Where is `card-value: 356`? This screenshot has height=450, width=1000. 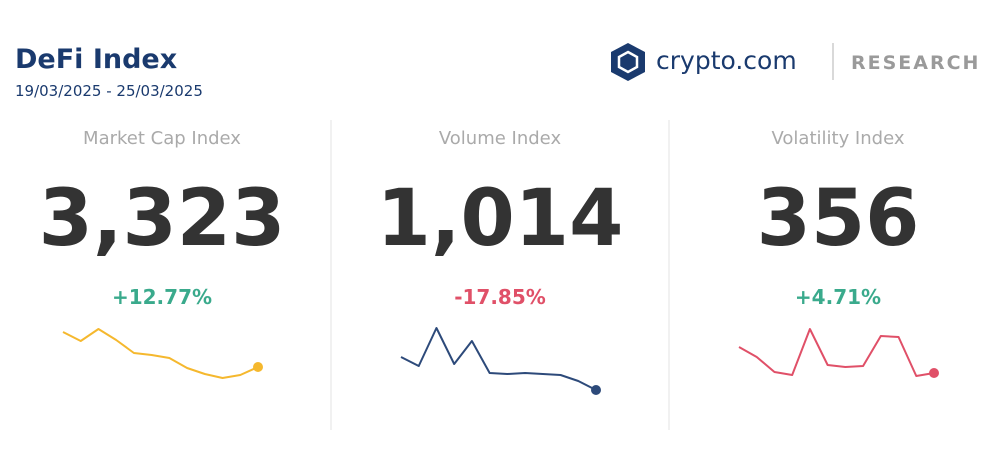 card-value: 356 is located at coordinates (838, 219).